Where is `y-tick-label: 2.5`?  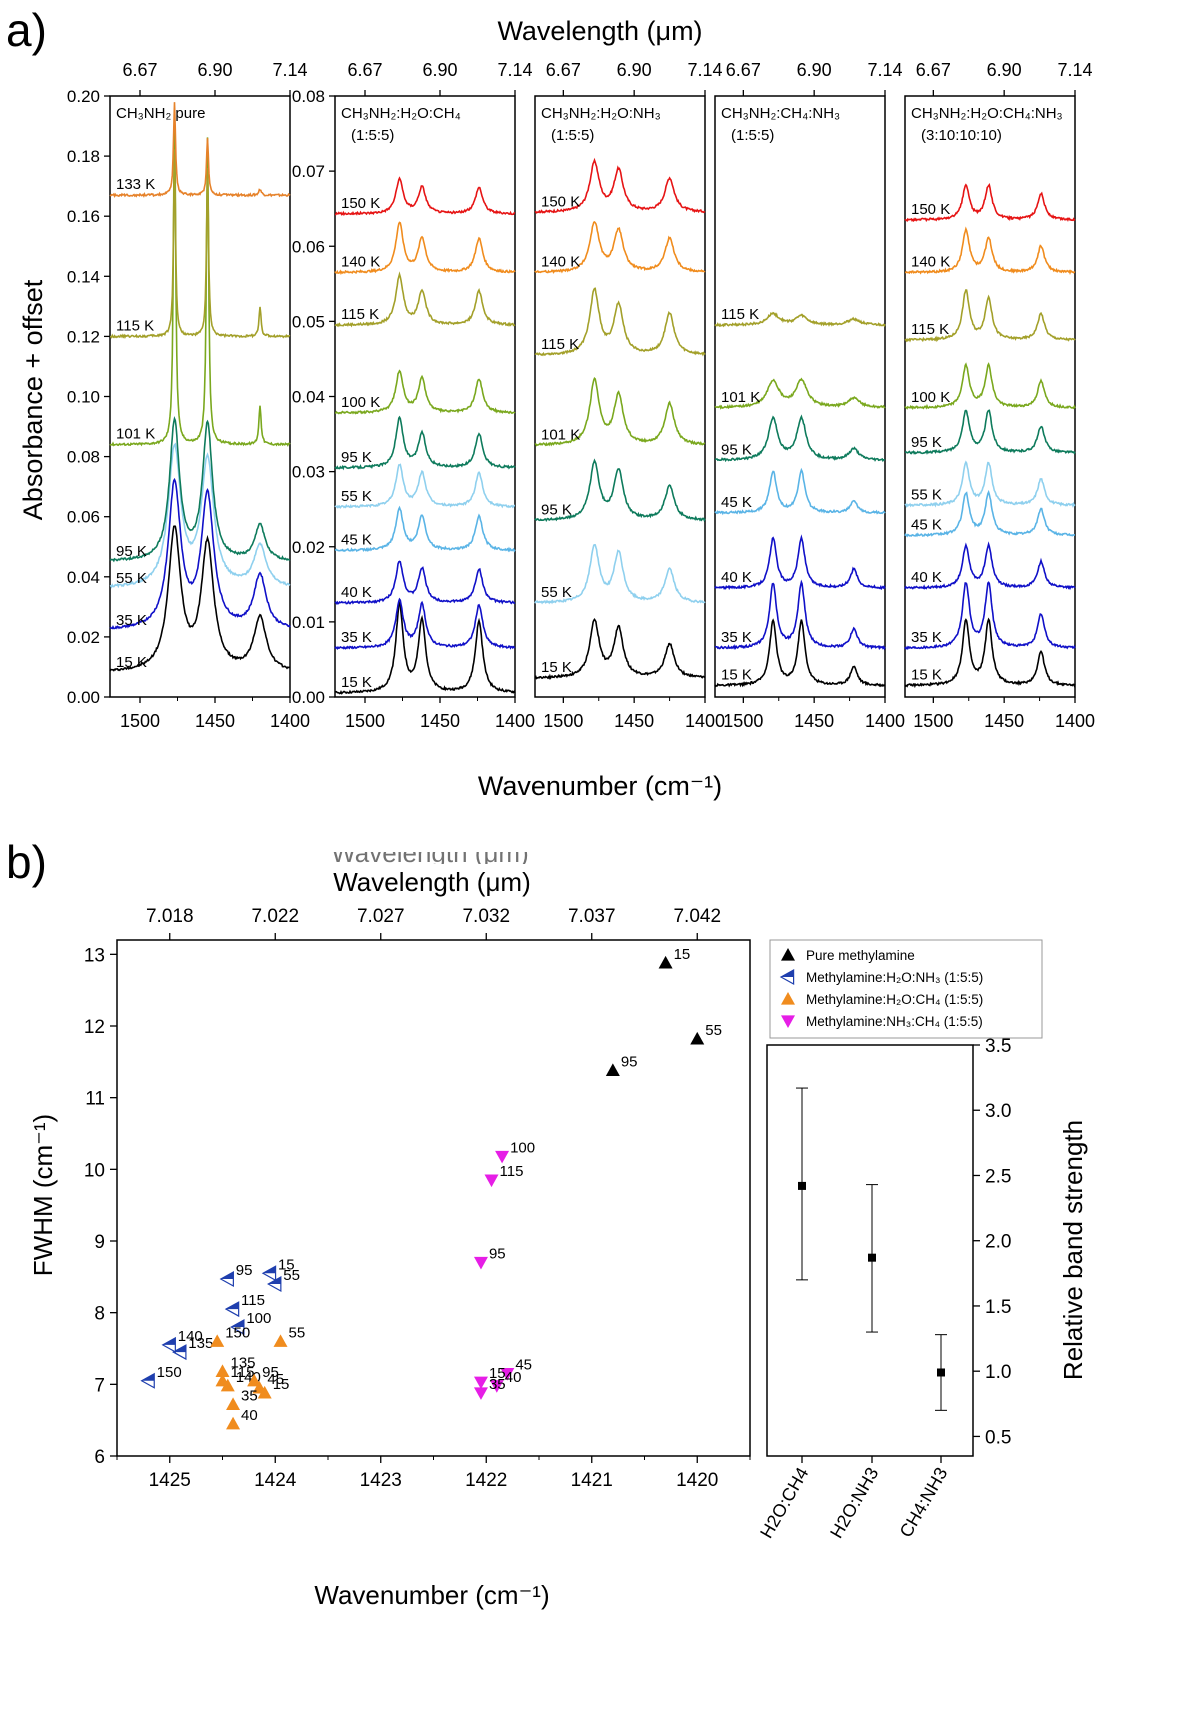
y-tick-label: 2.5 is located at coordinates (998, 1176).